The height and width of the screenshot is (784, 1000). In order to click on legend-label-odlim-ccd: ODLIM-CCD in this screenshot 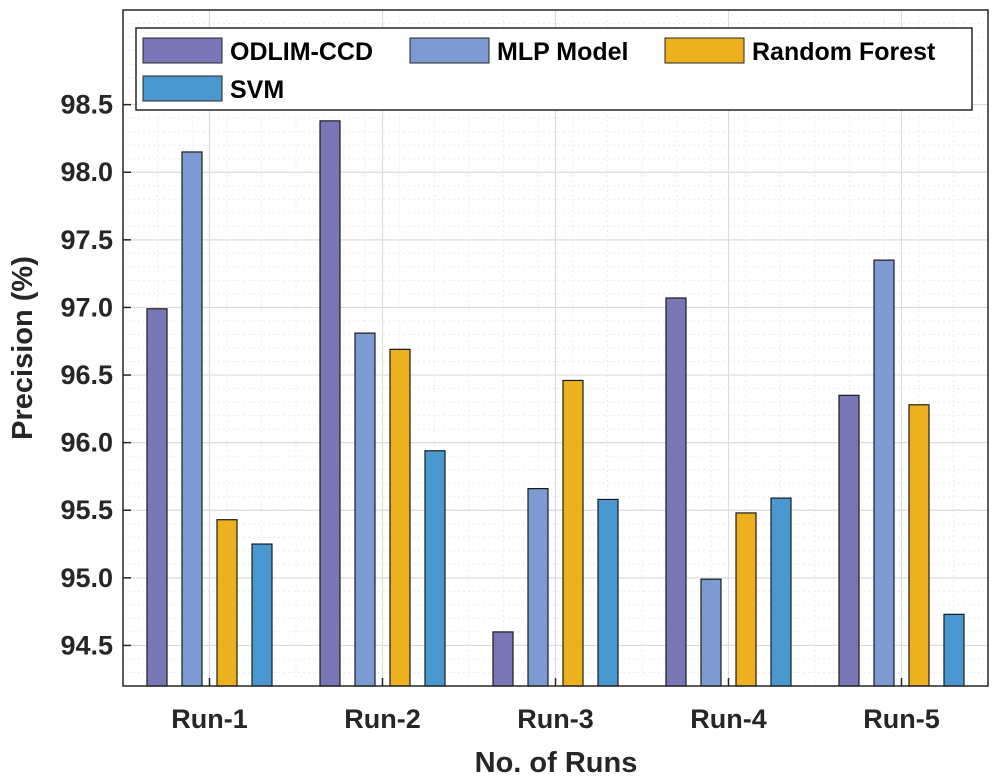, I will do `click(301, 52)`.